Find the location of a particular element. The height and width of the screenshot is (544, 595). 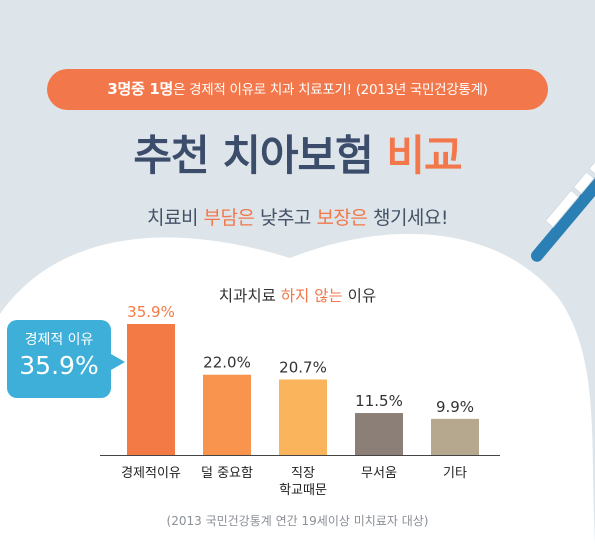

subtitle-part-3: 챙기세요! is located at coordinates (408, 218).